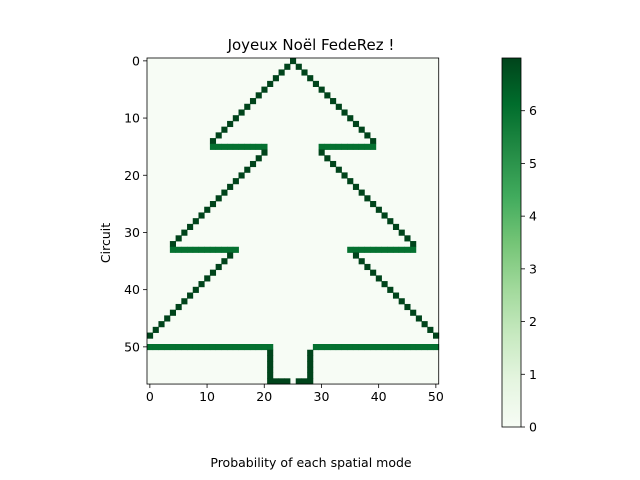 Image resolution: width=640 pixels, height=480 pixels. What do you see at coordinates (135, 203) in the screenshot?
I see `y-axis: 0 10 20 30 40 50` at bounding box center [135, 203].